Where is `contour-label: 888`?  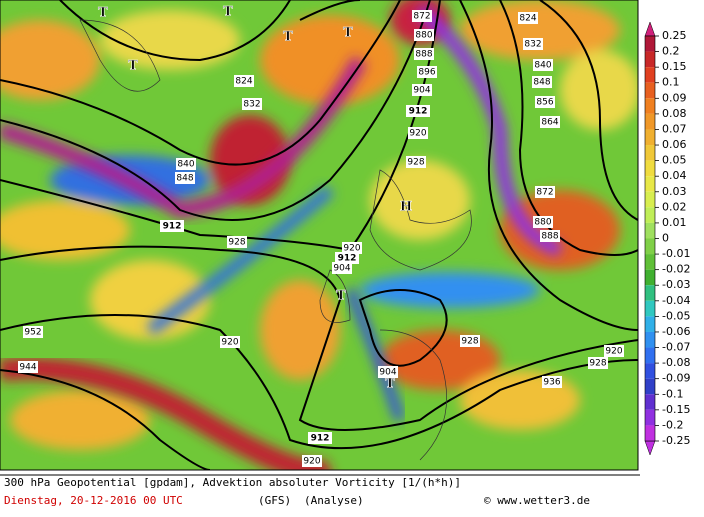
contour-label: 888 is located at coordinates (423, 55).